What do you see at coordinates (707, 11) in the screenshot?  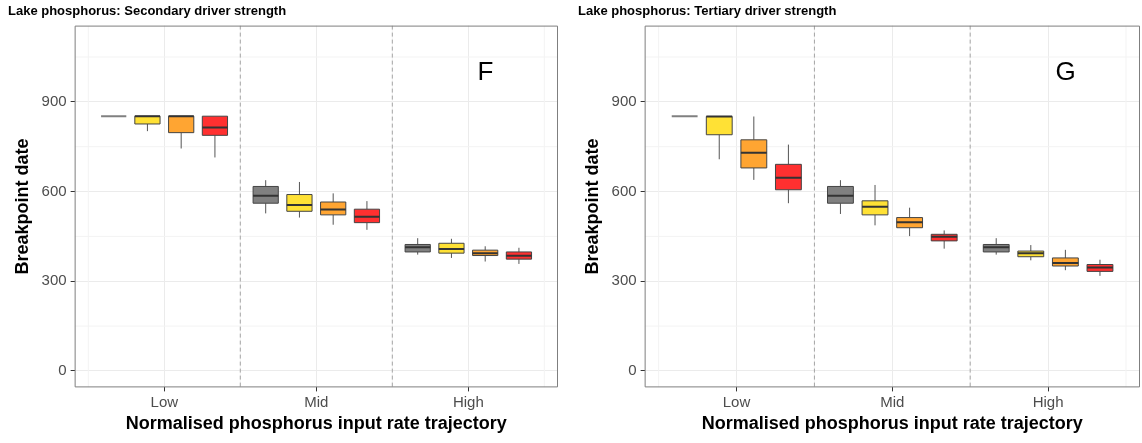 I see `chart-title: Lake phosphorus: Tertiary driver strength` at bounding box center [707, 11].